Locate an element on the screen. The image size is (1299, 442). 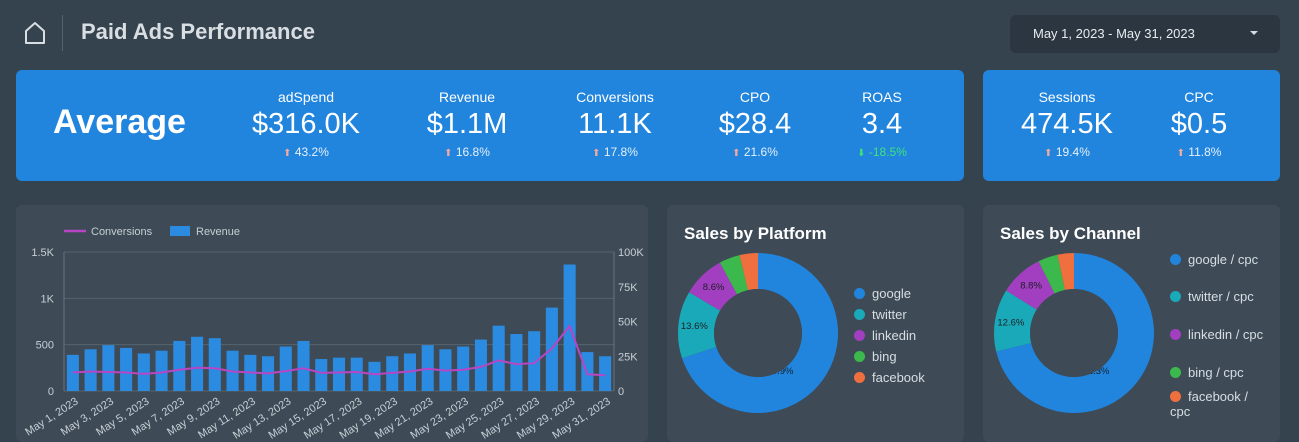
kpi-delta-value: 17.8% is located at coordinates (620, 152).